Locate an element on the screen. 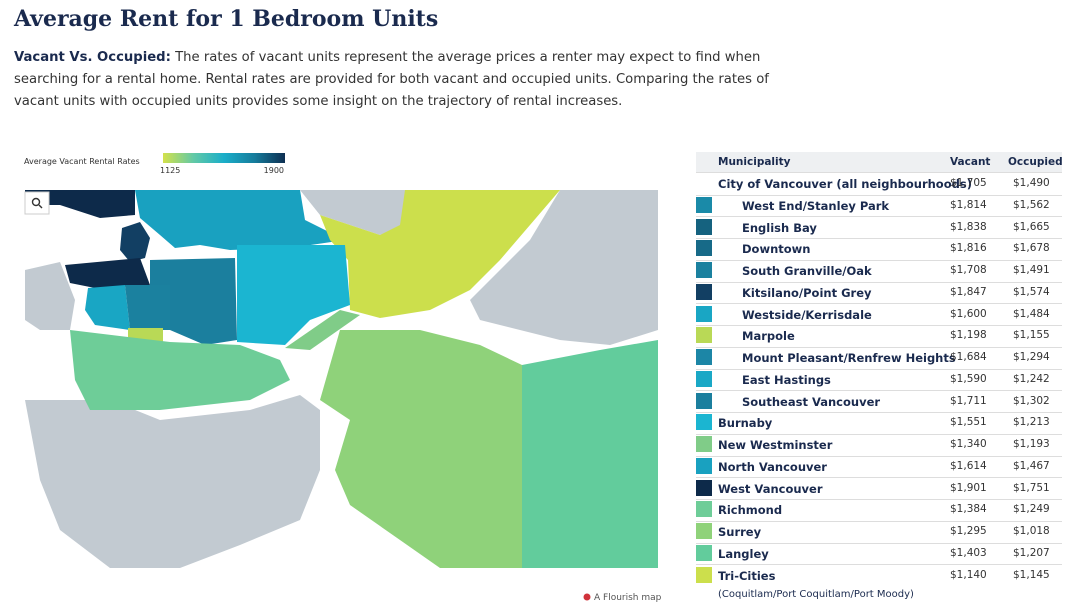 Image resolution: width=1080 pixels, height=612 pixels. municipality: Surrey is located at coordinates (740, 532).